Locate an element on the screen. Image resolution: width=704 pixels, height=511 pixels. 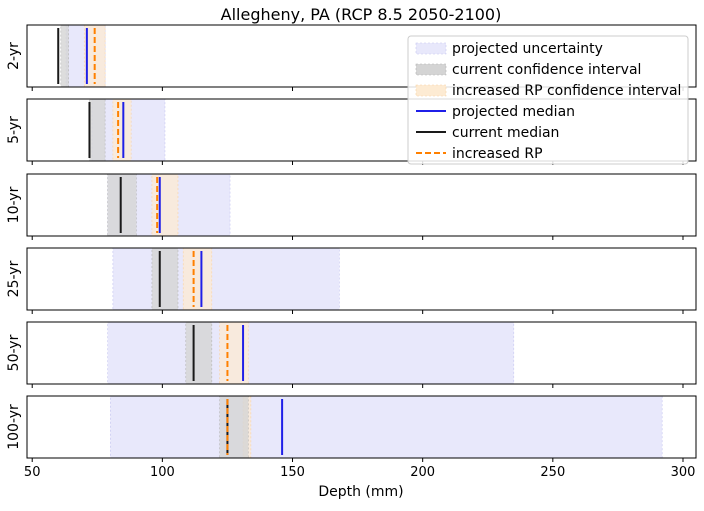
legend-swatch-proj_unc is located at coordinates (431, 48).